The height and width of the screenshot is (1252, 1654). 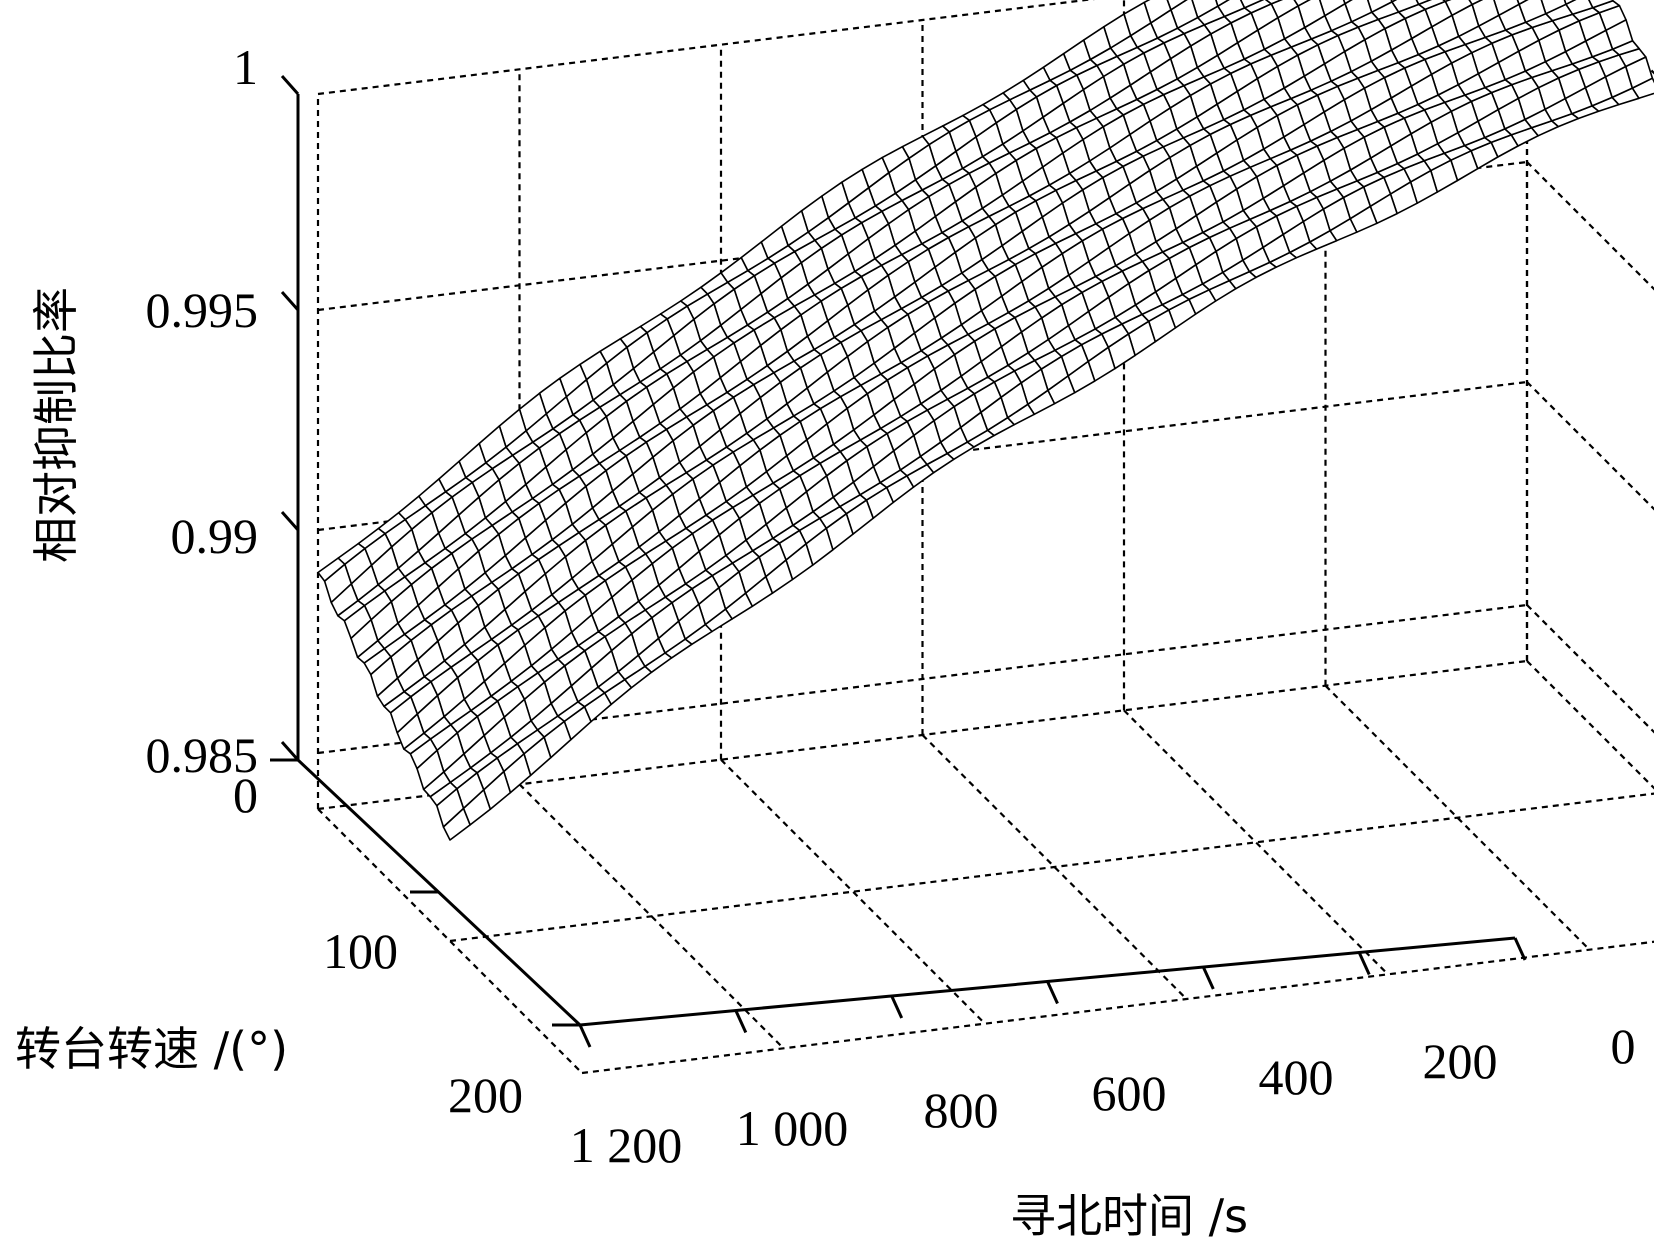 I want to click on y-axis-tick-labels: 1 200 1 000 800 600 400 200 0, so click(x=1103, y=1095).